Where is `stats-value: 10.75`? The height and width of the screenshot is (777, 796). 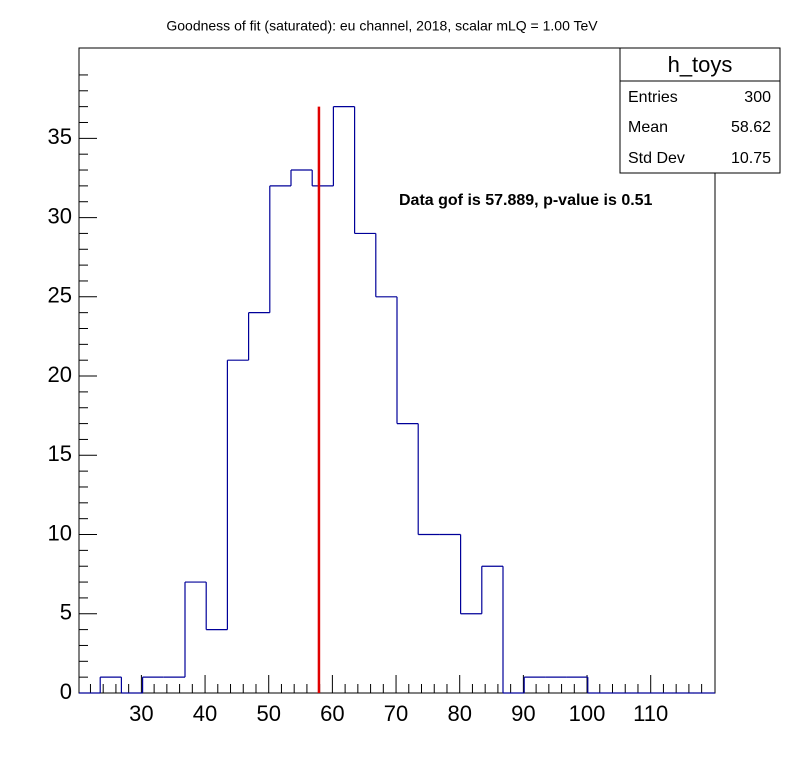 stats-value: 10.75 is located at coordinates (751, 158).